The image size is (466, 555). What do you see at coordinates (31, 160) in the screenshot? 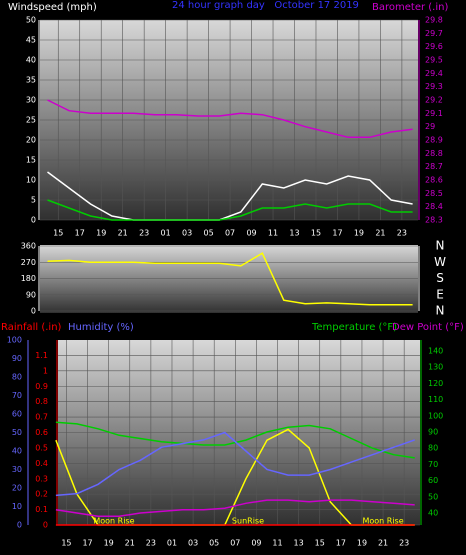
I see `y-tick-label: 15` at bounding box center [31, 160].